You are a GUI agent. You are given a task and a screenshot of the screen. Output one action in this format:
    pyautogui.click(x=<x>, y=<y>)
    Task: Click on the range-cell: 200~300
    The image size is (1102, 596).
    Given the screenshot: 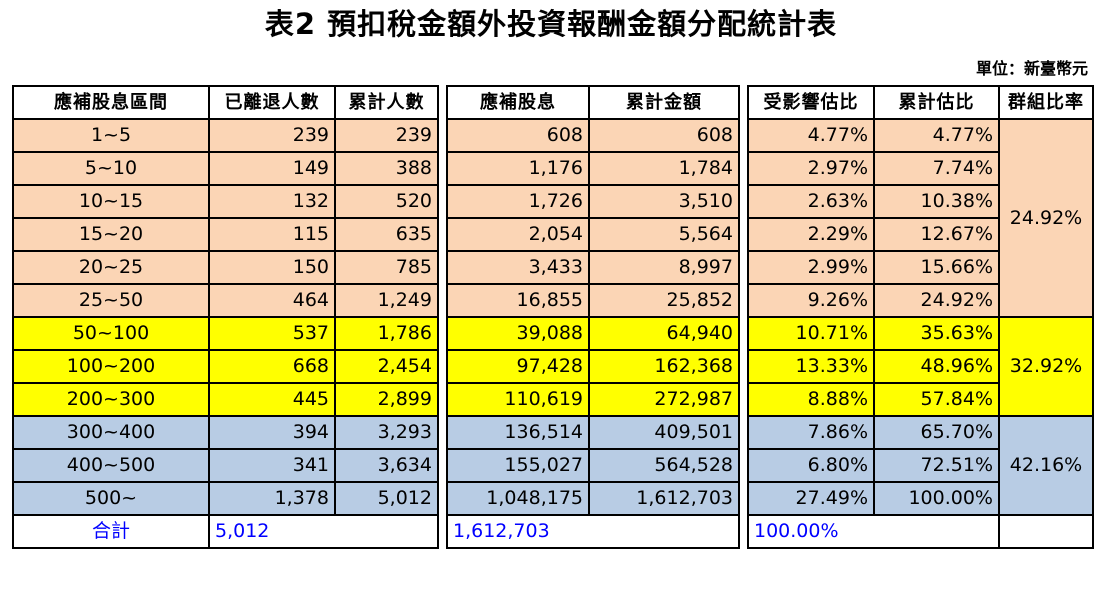 What is the action you would take?
    pyautogui.click(x=111, y=399)
    